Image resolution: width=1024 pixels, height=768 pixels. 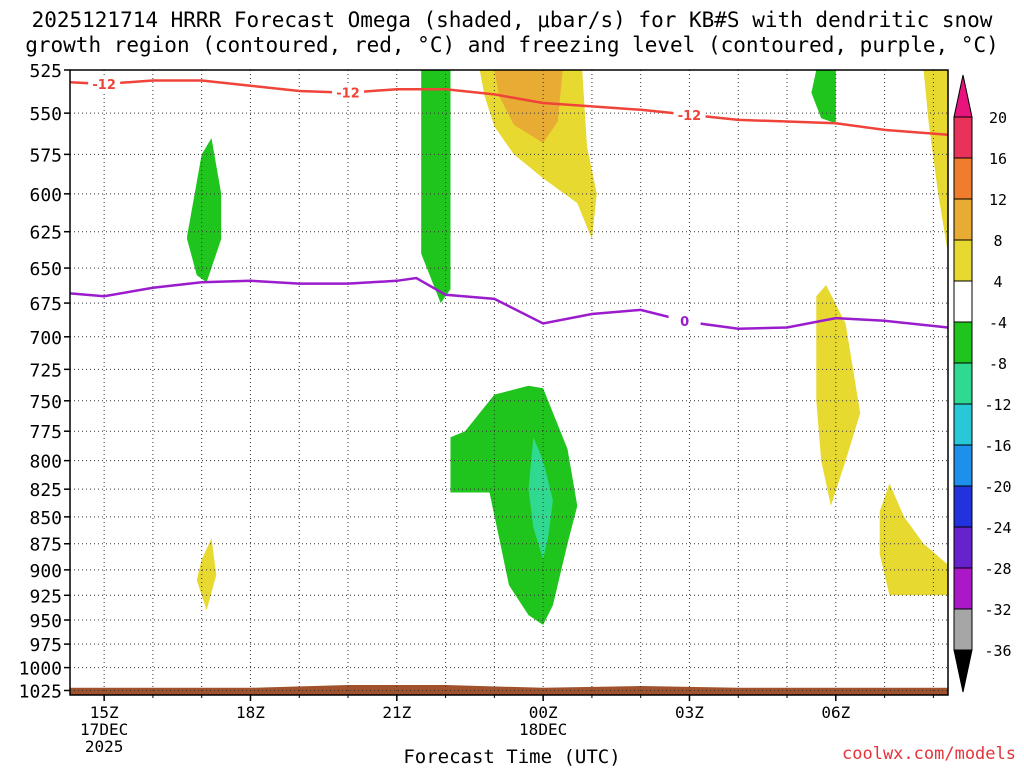 I want to click on colorbar-label: -32, so click(x=997, y=610).